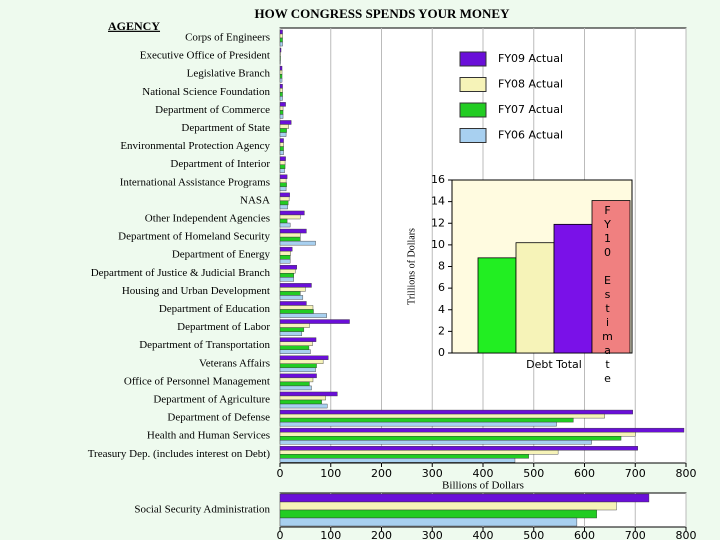 Image resolution: width=720 pixels, height=540 pixels. I want to click on category-label: Legislative Branch, so click(229, 74).